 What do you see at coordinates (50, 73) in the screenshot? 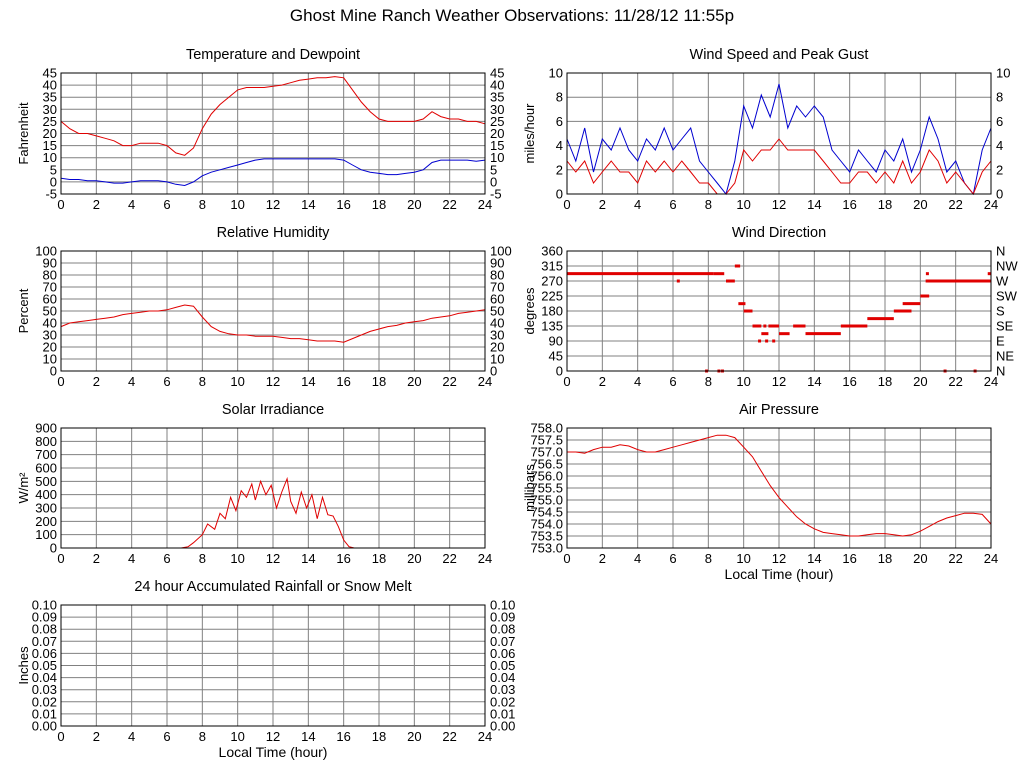
I see `temperature-y-tick-label-left: 45` at bounding box center [50, 73].